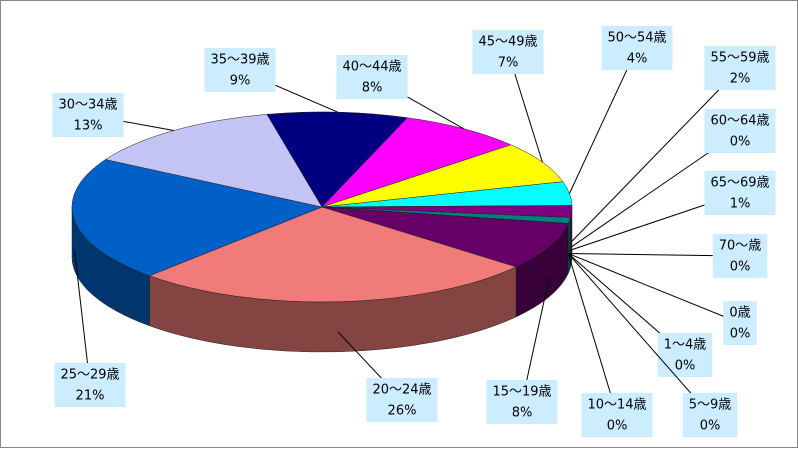 The height and width of the screenshot is (452, 798). What do you see at coordinates (371, 67) in the screenshot?
I see `label-category: 40～44歳` at bounding box center [371, 67].